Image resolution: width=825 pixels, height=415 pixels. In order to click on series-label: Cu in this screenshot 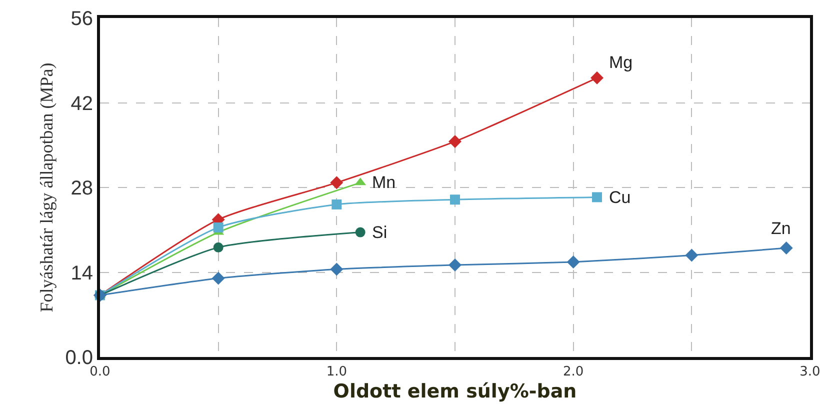, I will do `click(620, 197)`.